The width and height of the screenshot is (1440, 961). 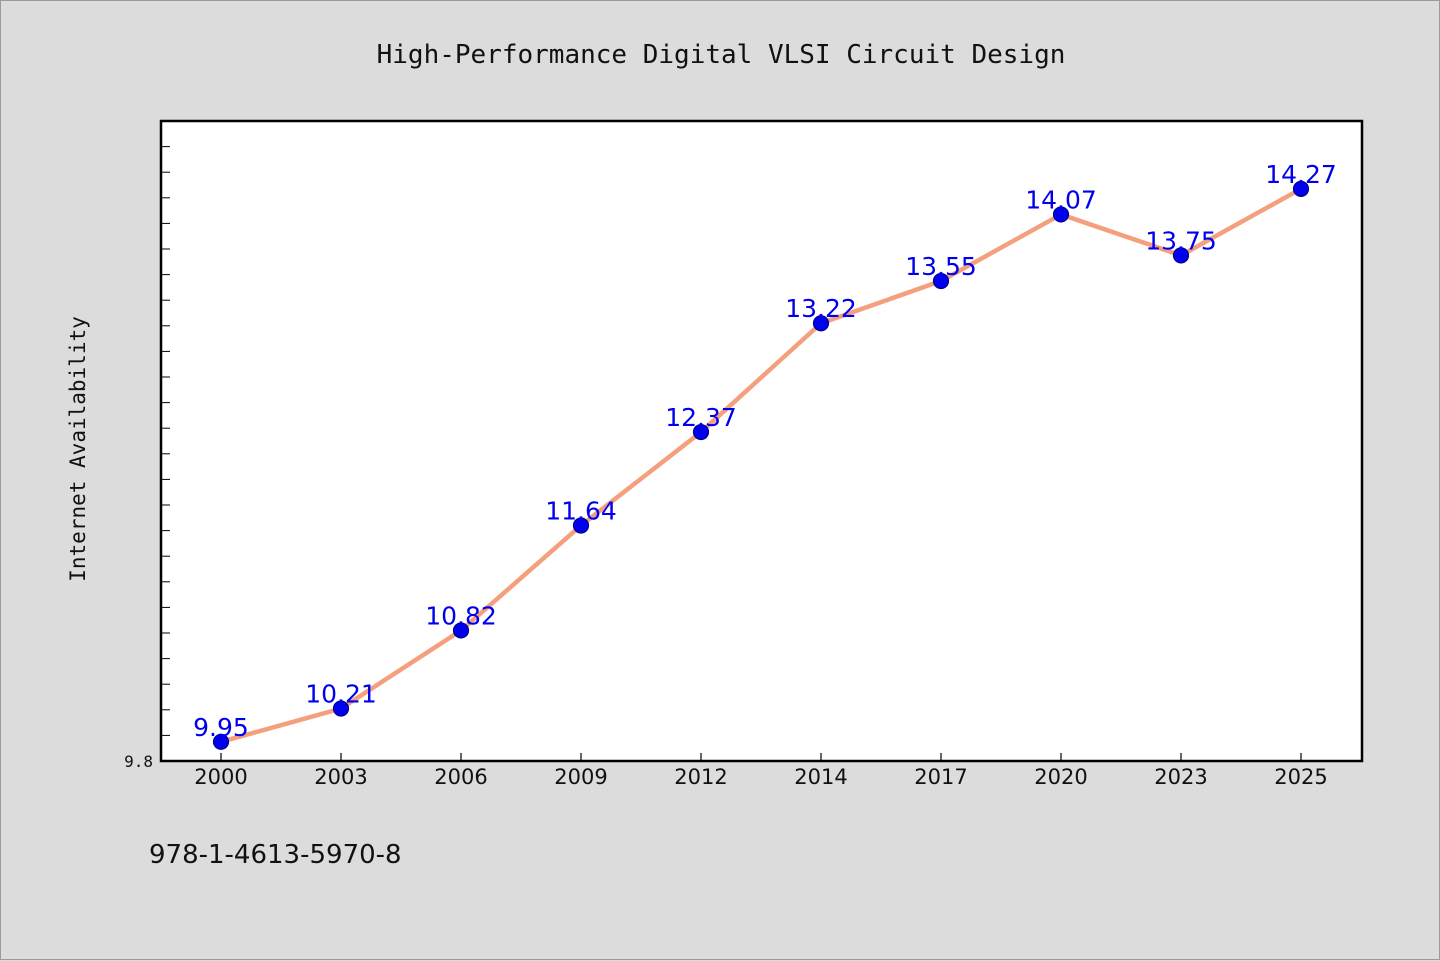 I want to click on y-tick-label: 9.8, so click(x=138, y=761).